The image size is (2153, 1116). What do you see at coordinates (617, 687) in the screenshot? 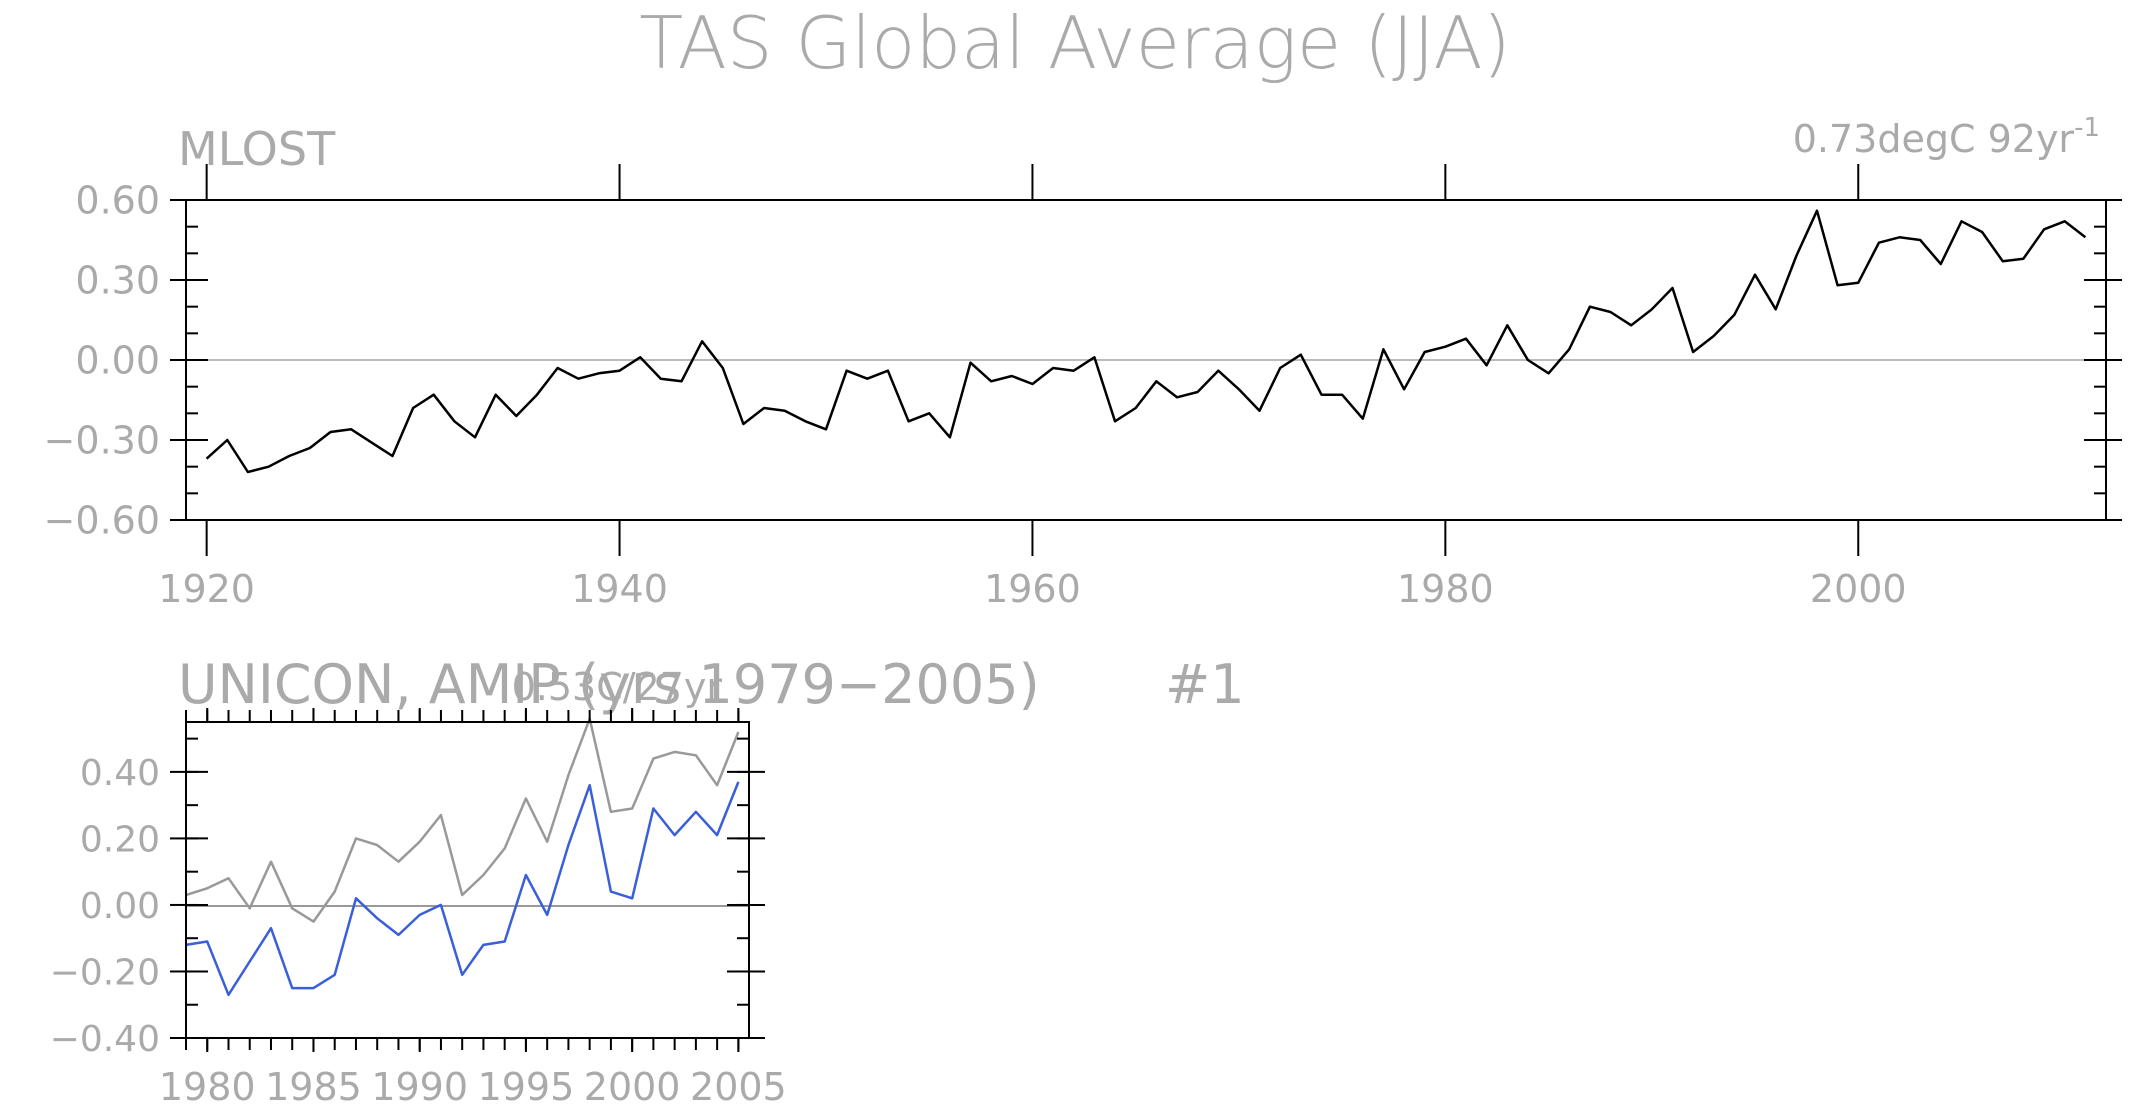
I see `trend-text: 0.53C/27yr` at bounding box center [617, 687].